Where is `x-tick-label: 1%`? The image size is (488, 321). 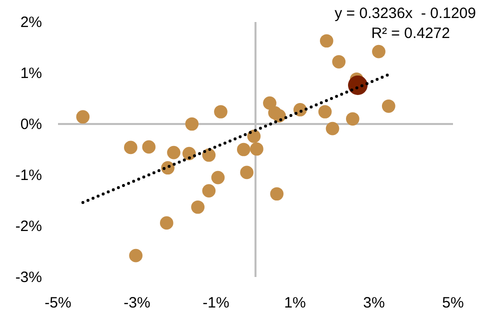 x-tick-label: 1% is located at coordinates (295, 303).